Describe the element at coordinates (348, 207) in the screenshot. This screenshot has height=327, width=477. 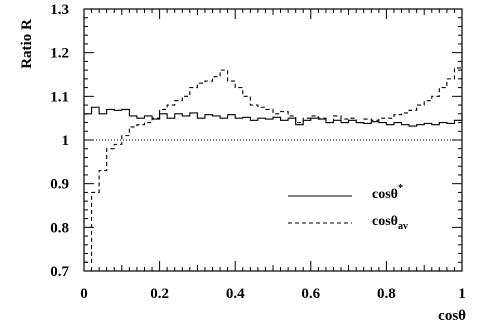
I see `legend: cosθ* cosθav` at that location.